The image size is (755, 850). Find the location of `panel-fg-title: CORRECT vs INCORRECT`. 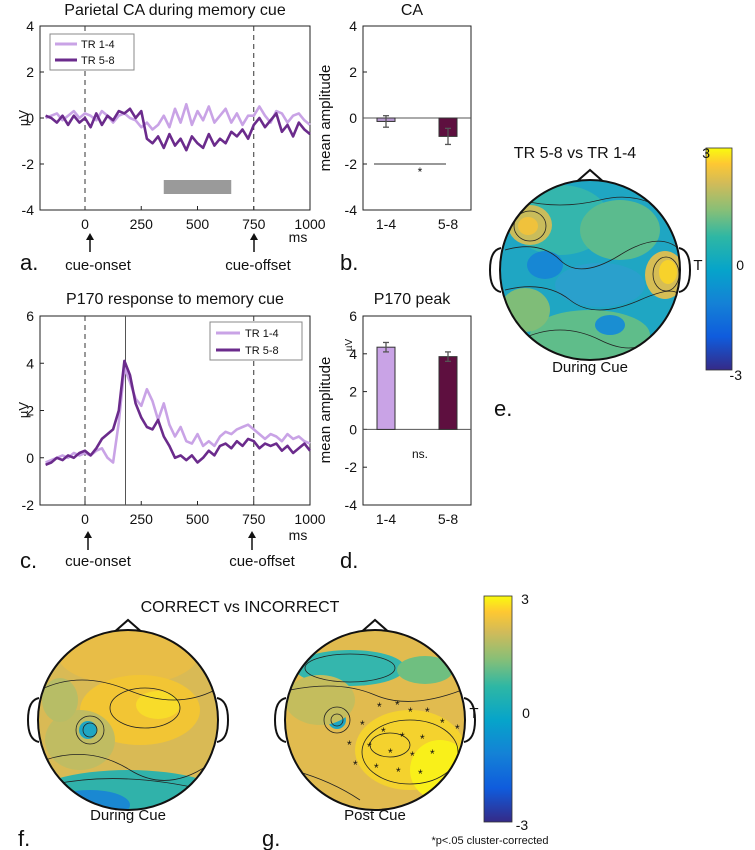

panel-fg-title: CORRECT vs INCORRECT is located at coordinates (240, 607).